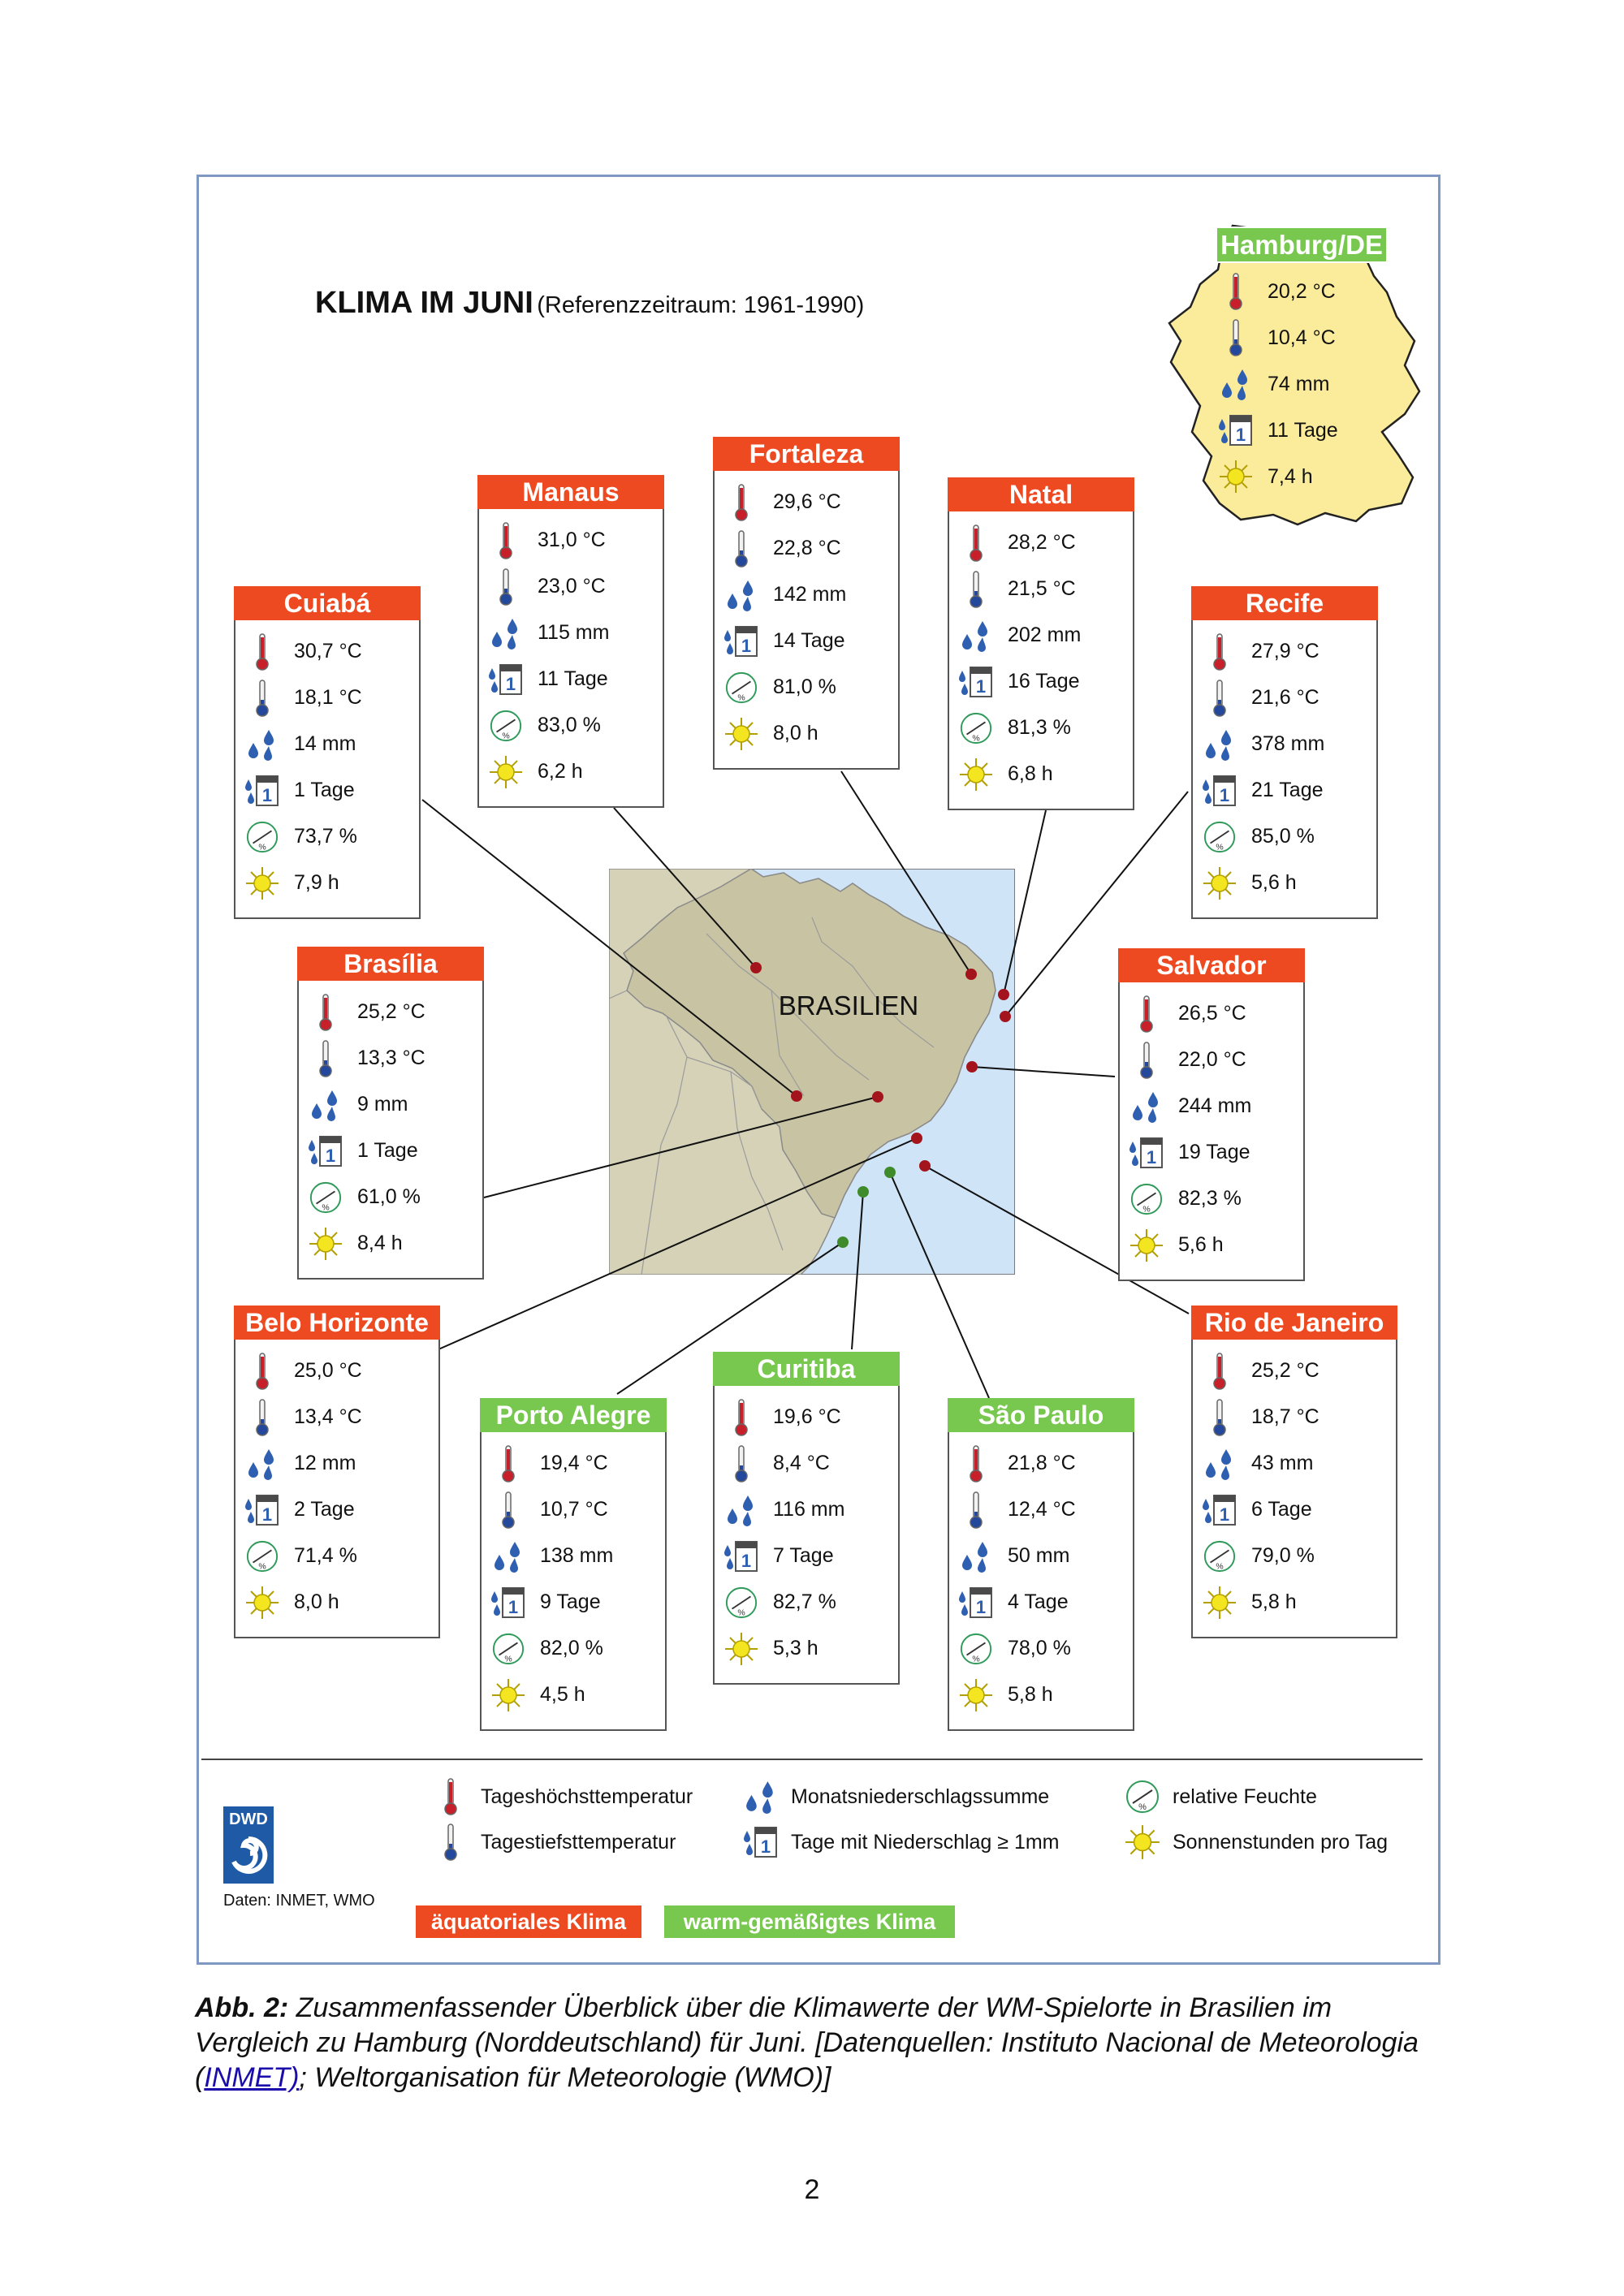  I want to click on legend-precip-label: Monatsniederschlagssumme, so click(921, 1796).